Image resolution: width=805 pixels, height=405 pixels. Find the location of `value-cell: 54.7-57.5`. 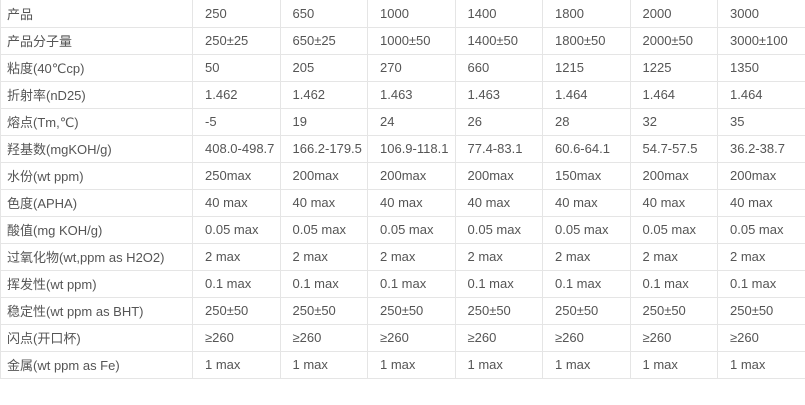

value-cell: 54.7-57.5 is located at coordinates (673, 148).